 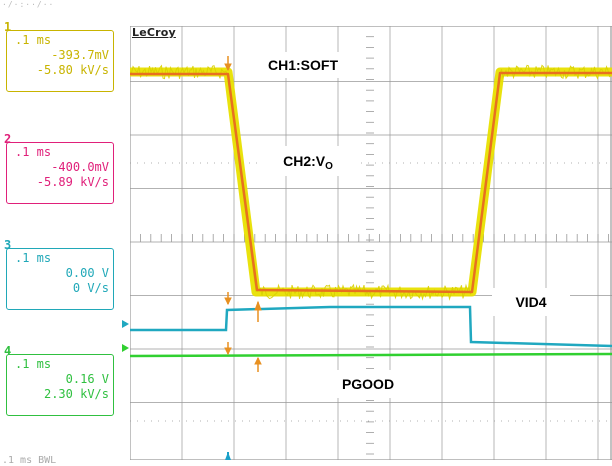 I want to click on channel-2-value: -400.0mV, so click(x=80, y=167).